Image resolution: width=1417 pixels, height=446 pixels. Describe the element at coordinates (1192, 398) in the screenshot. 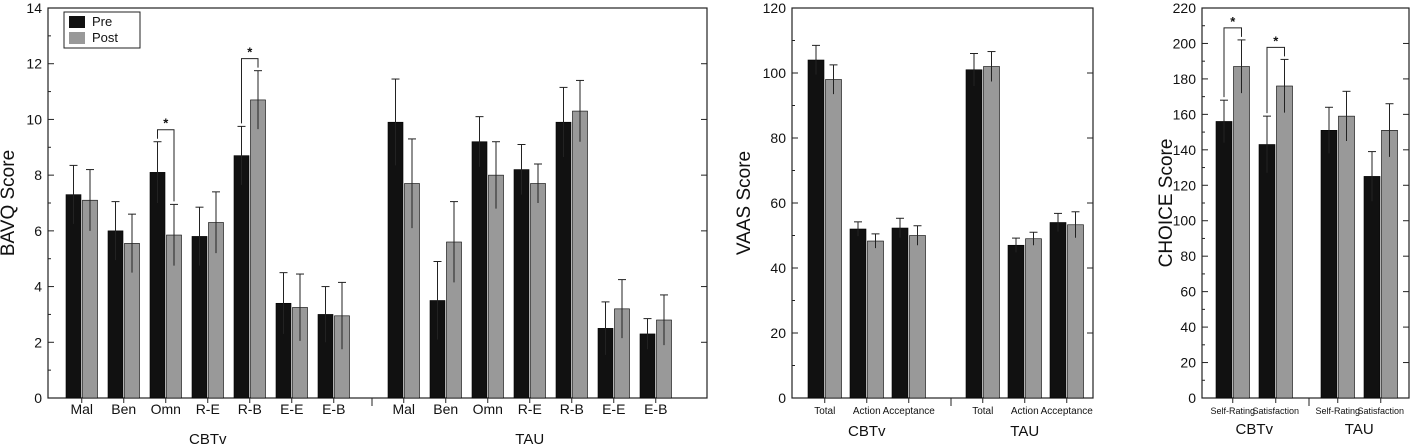

I see `choice-ytick-label: 0` at that location.